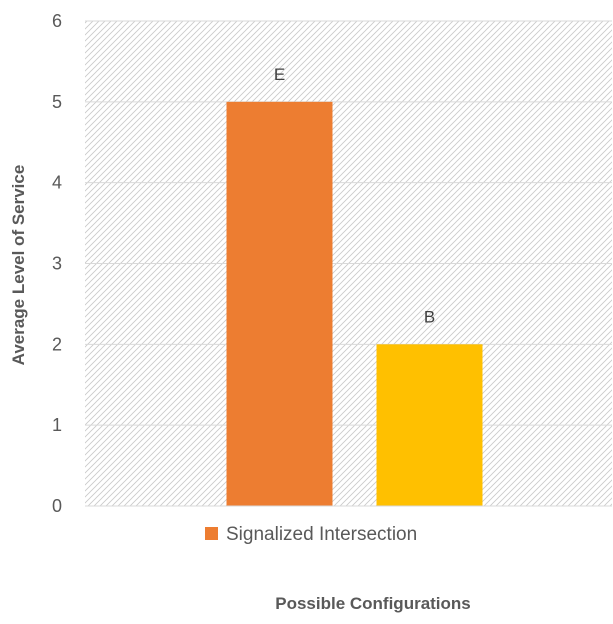 This screenshot has width=613, height=624. I want to click on y-axis-ticks: 0 1 2 3 4 5 6, so click(57, 263).